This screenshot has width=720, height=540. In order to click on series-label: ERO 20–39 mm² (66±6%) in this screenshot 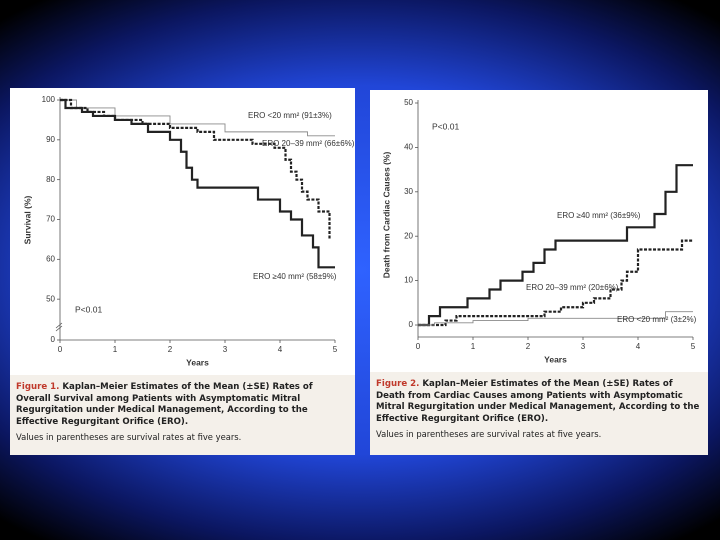, I will do `click(308, 143)`.